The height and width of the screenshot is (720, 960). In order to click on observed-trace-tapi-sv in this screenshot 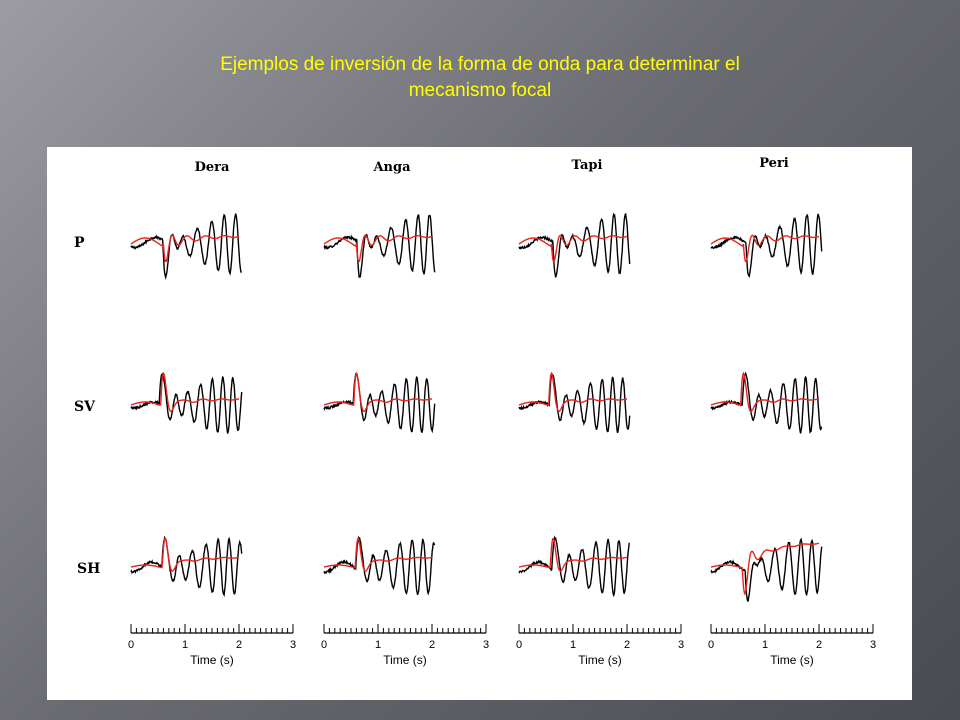, I will do `click(574, 402)`.